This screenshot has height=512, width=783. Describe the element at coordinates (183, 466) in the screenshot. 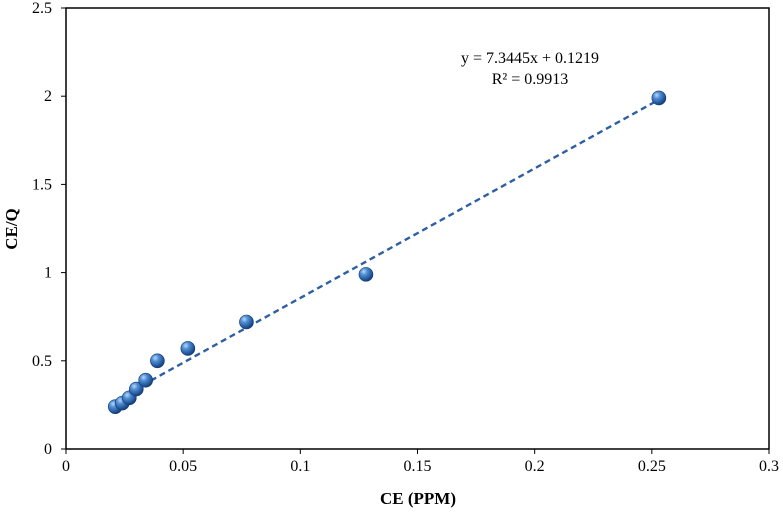

I see `x-tick-label: 0.05` at that location.